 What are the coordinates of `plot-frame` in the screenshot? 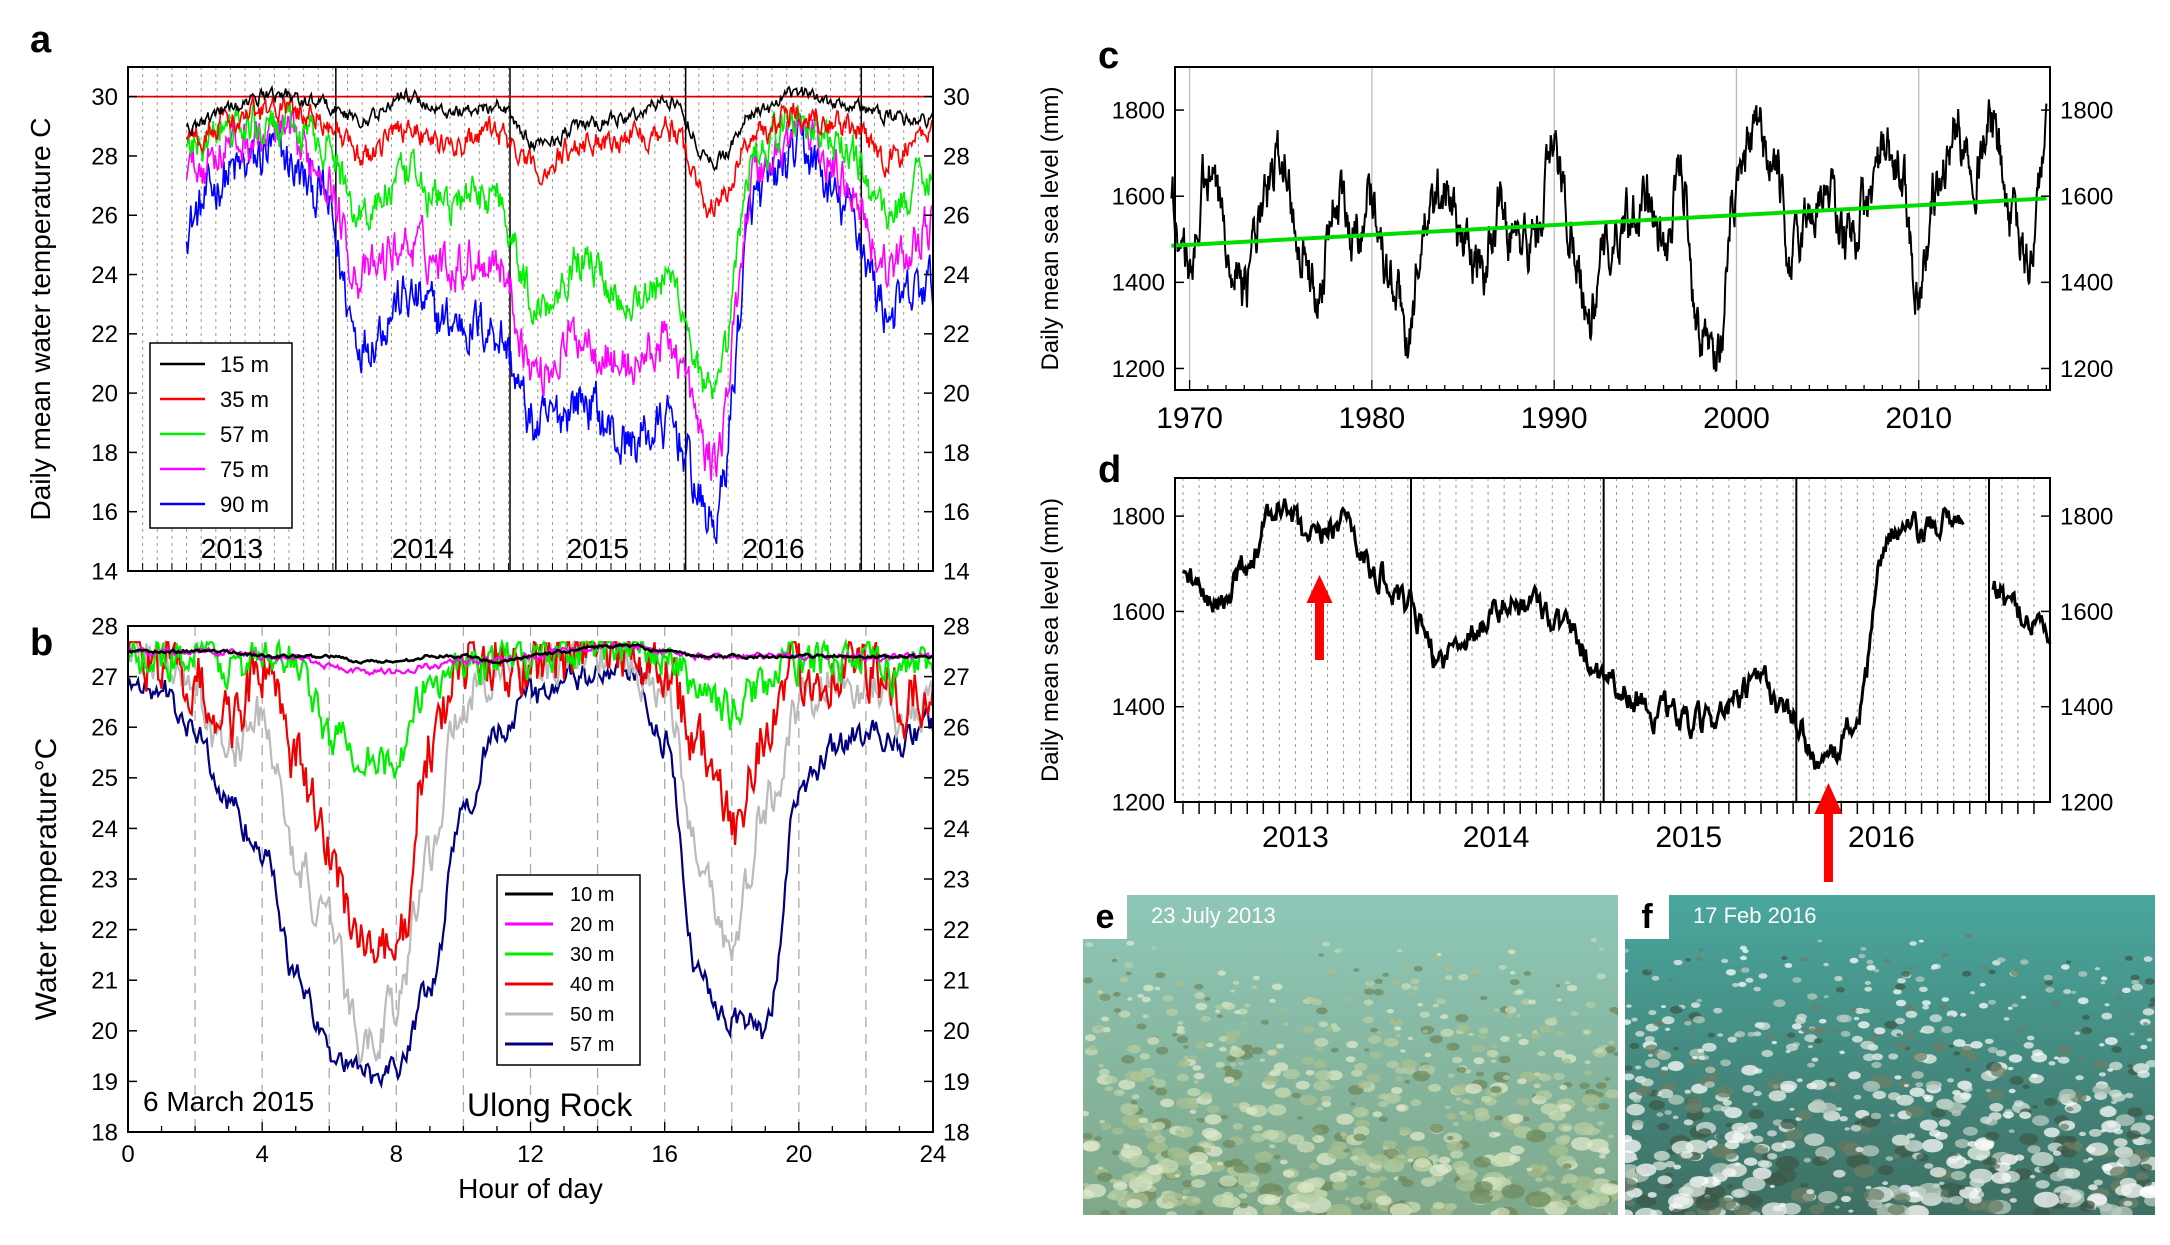 It's located at (1612, 640).